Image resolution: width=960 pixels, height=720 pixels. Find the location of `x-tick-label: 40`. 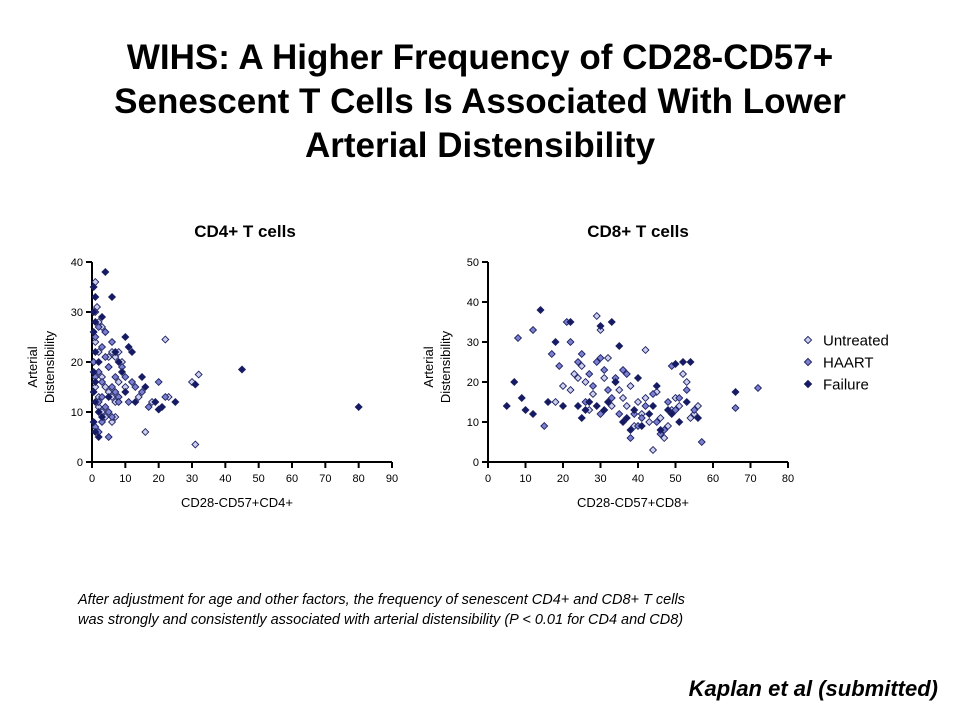

x-tick-label: 40 is located at coordinates (638, 479).